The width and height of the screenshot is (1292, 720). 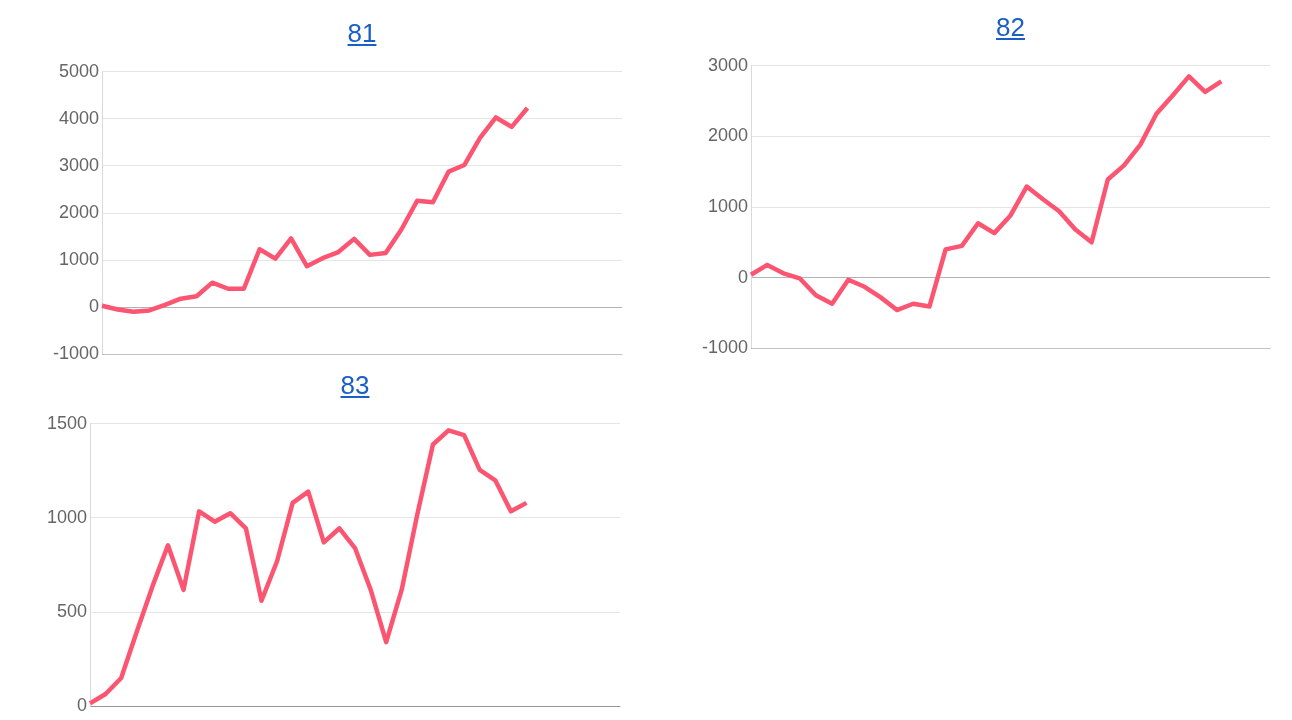 I want to click on y-tick-label: 4000, so click(x=78, y=117).